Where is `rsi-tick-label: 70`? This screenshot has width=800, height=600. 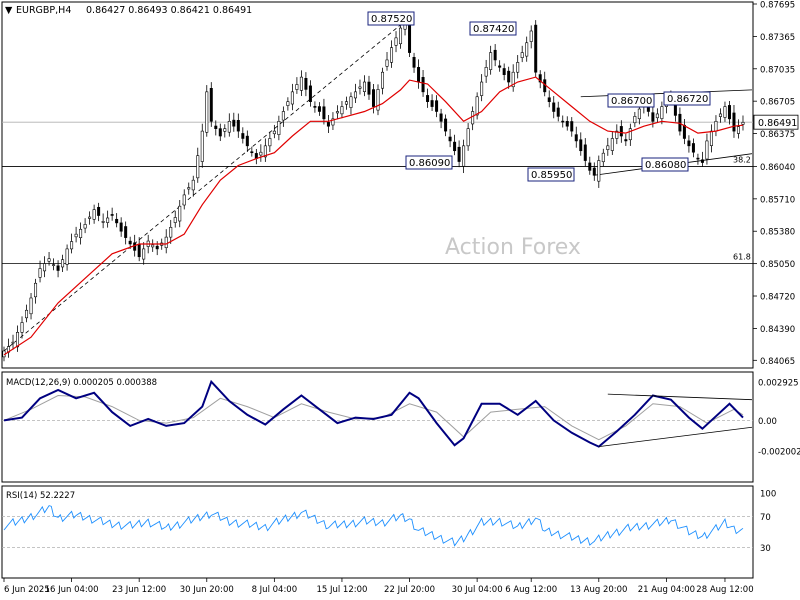 rsi-tick-label: 70 is located at coordinates (765, 518).